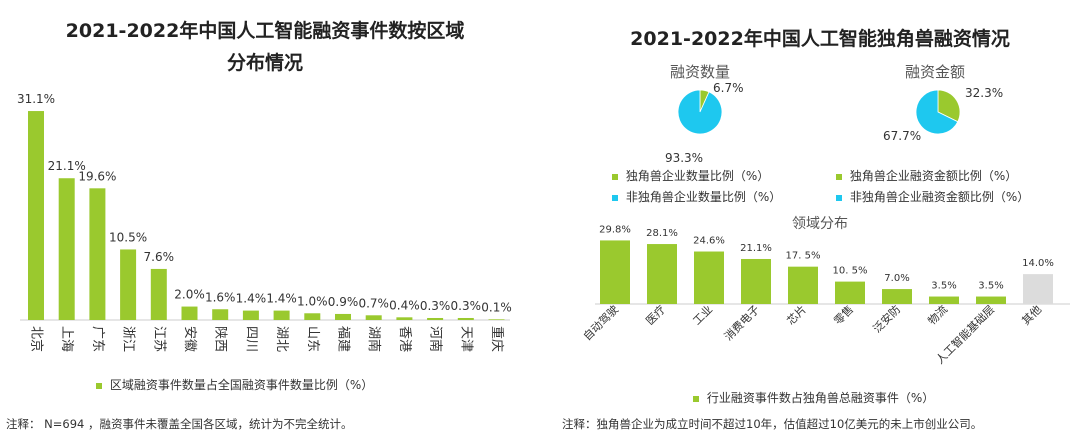 The image size is (1080, 440). What do you see at coordinates (97, 176) in the screenshot?
I see `left-bar-value-label: 19.6%` at bounding box center [97, 176].